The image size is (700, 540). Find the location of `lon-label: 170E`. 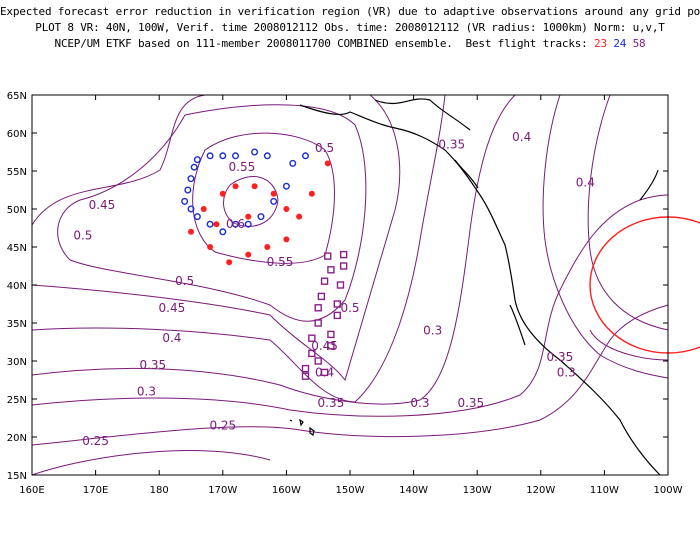

lon-label: 170E is located at coordinates (95, 490).